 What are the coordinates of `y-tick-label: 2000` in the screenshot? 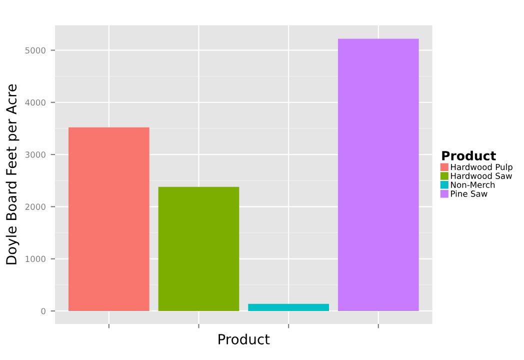 It's located at (35, 207).